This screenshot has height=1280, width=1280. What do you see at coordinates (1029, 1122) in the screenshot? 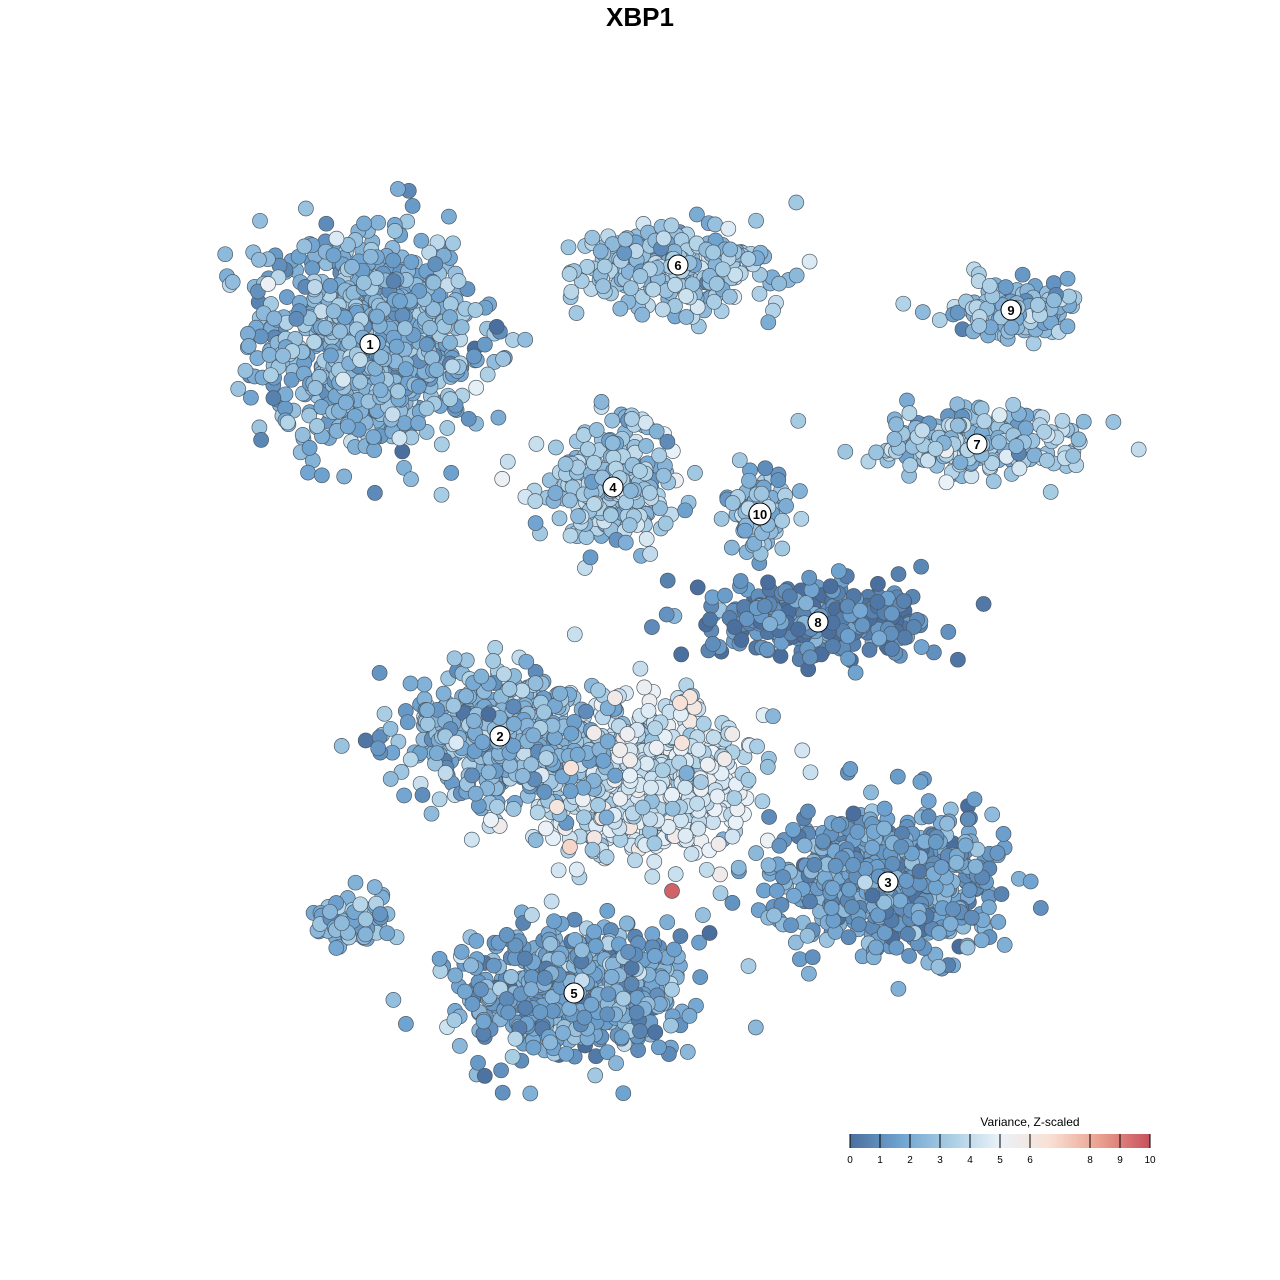
I see `legend-title: Variance, Z-scaled` at bounding box center [1029, 1122].